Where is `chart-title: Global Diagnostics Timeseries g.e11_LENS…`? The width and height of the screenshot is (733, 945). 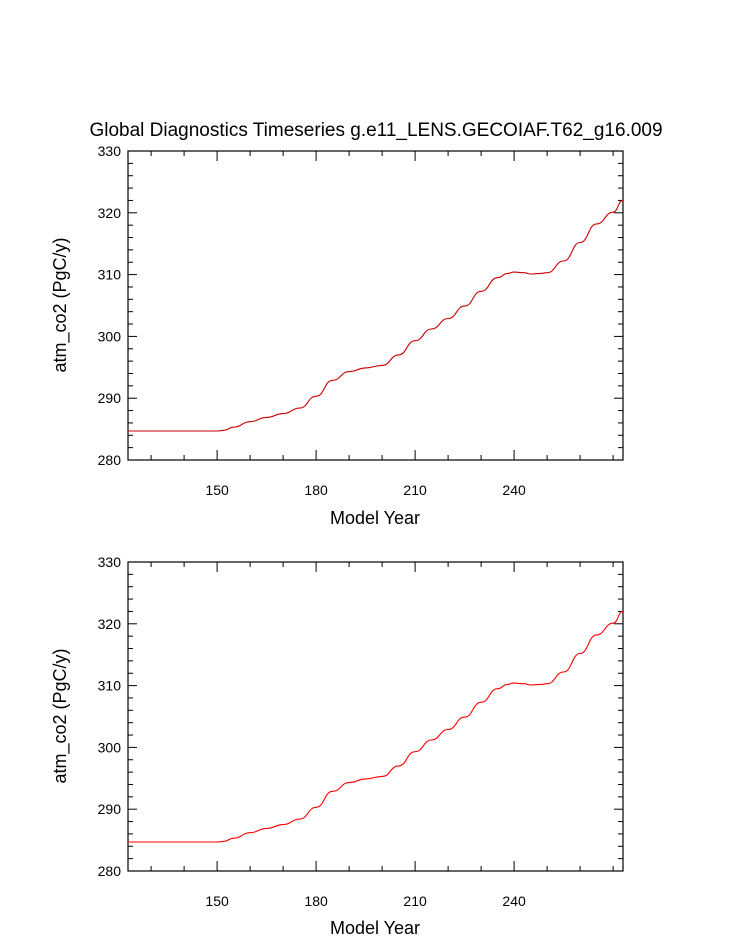
chart-title: Global Diagnostics Timeseries g.e11_LENS… is located at coordinates (375, 130).